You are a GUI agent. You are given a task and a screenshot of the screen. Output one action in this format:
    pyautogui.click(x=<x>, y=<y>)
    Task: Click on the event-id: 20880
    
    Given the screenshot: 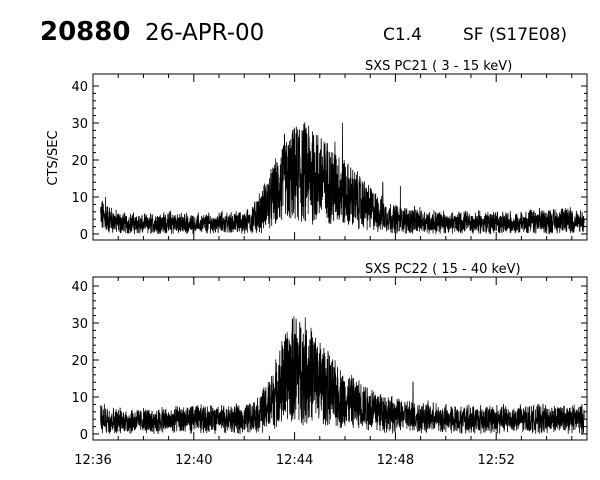 What is the action you would take?
    pyautogui.click(x=85, y=32)
    